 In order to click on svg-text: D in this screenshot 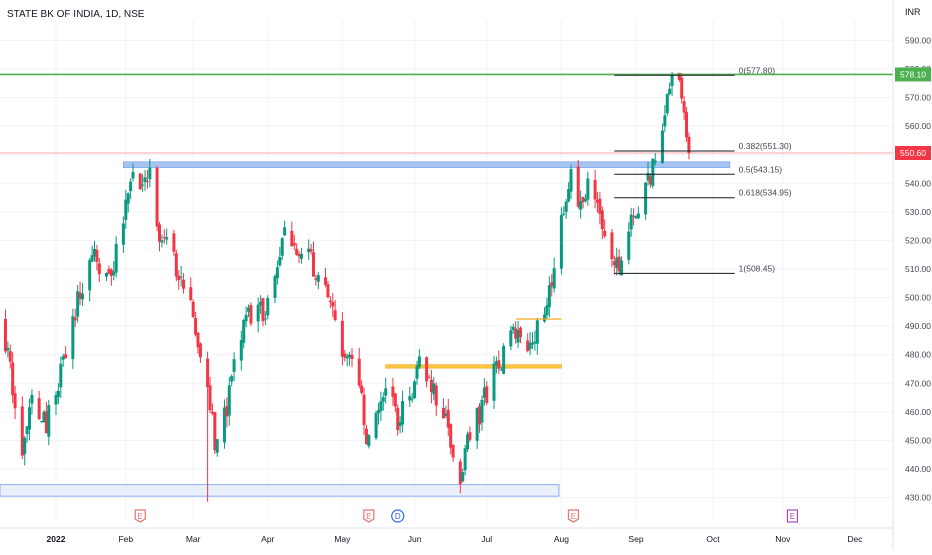, I will do `click(398, 516)`.